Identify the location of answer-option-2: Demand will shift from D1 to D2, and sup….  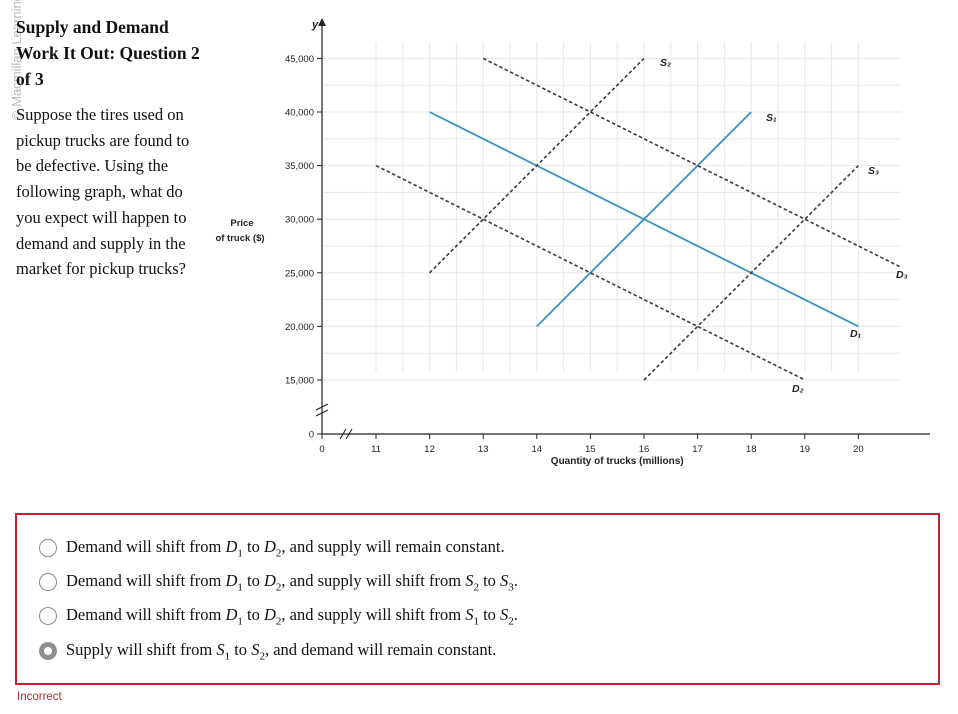
(278, 582).